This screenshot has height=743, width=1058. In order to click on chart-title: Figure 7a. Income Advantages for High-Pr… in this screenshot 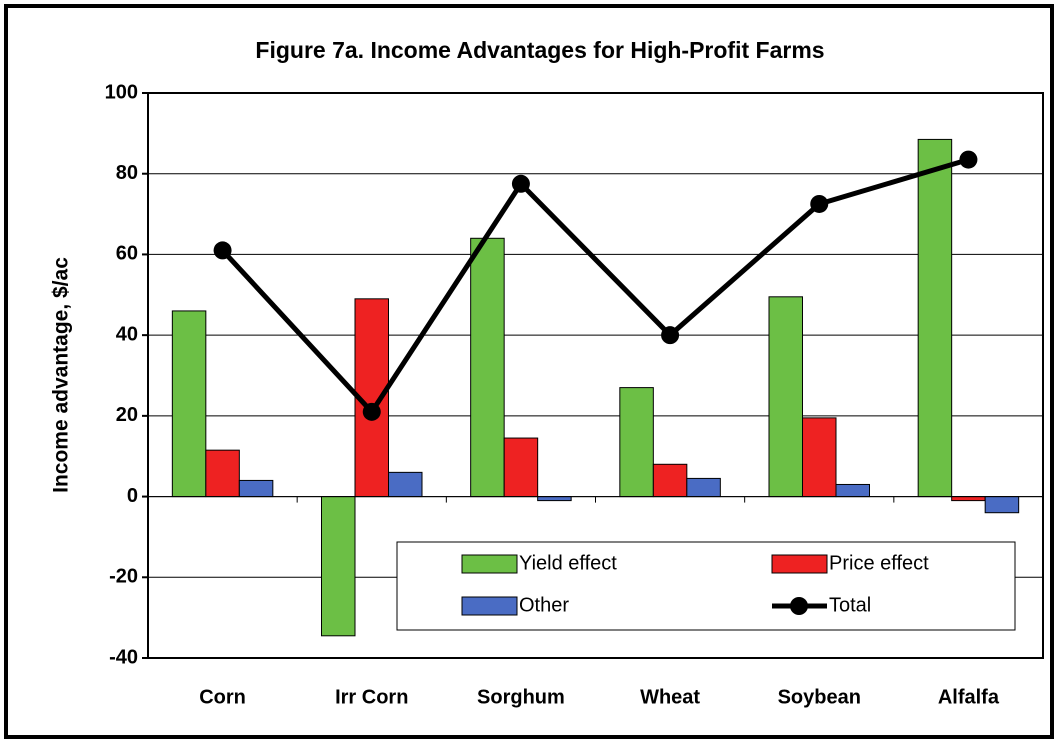, I will do `click(539, 50)`.